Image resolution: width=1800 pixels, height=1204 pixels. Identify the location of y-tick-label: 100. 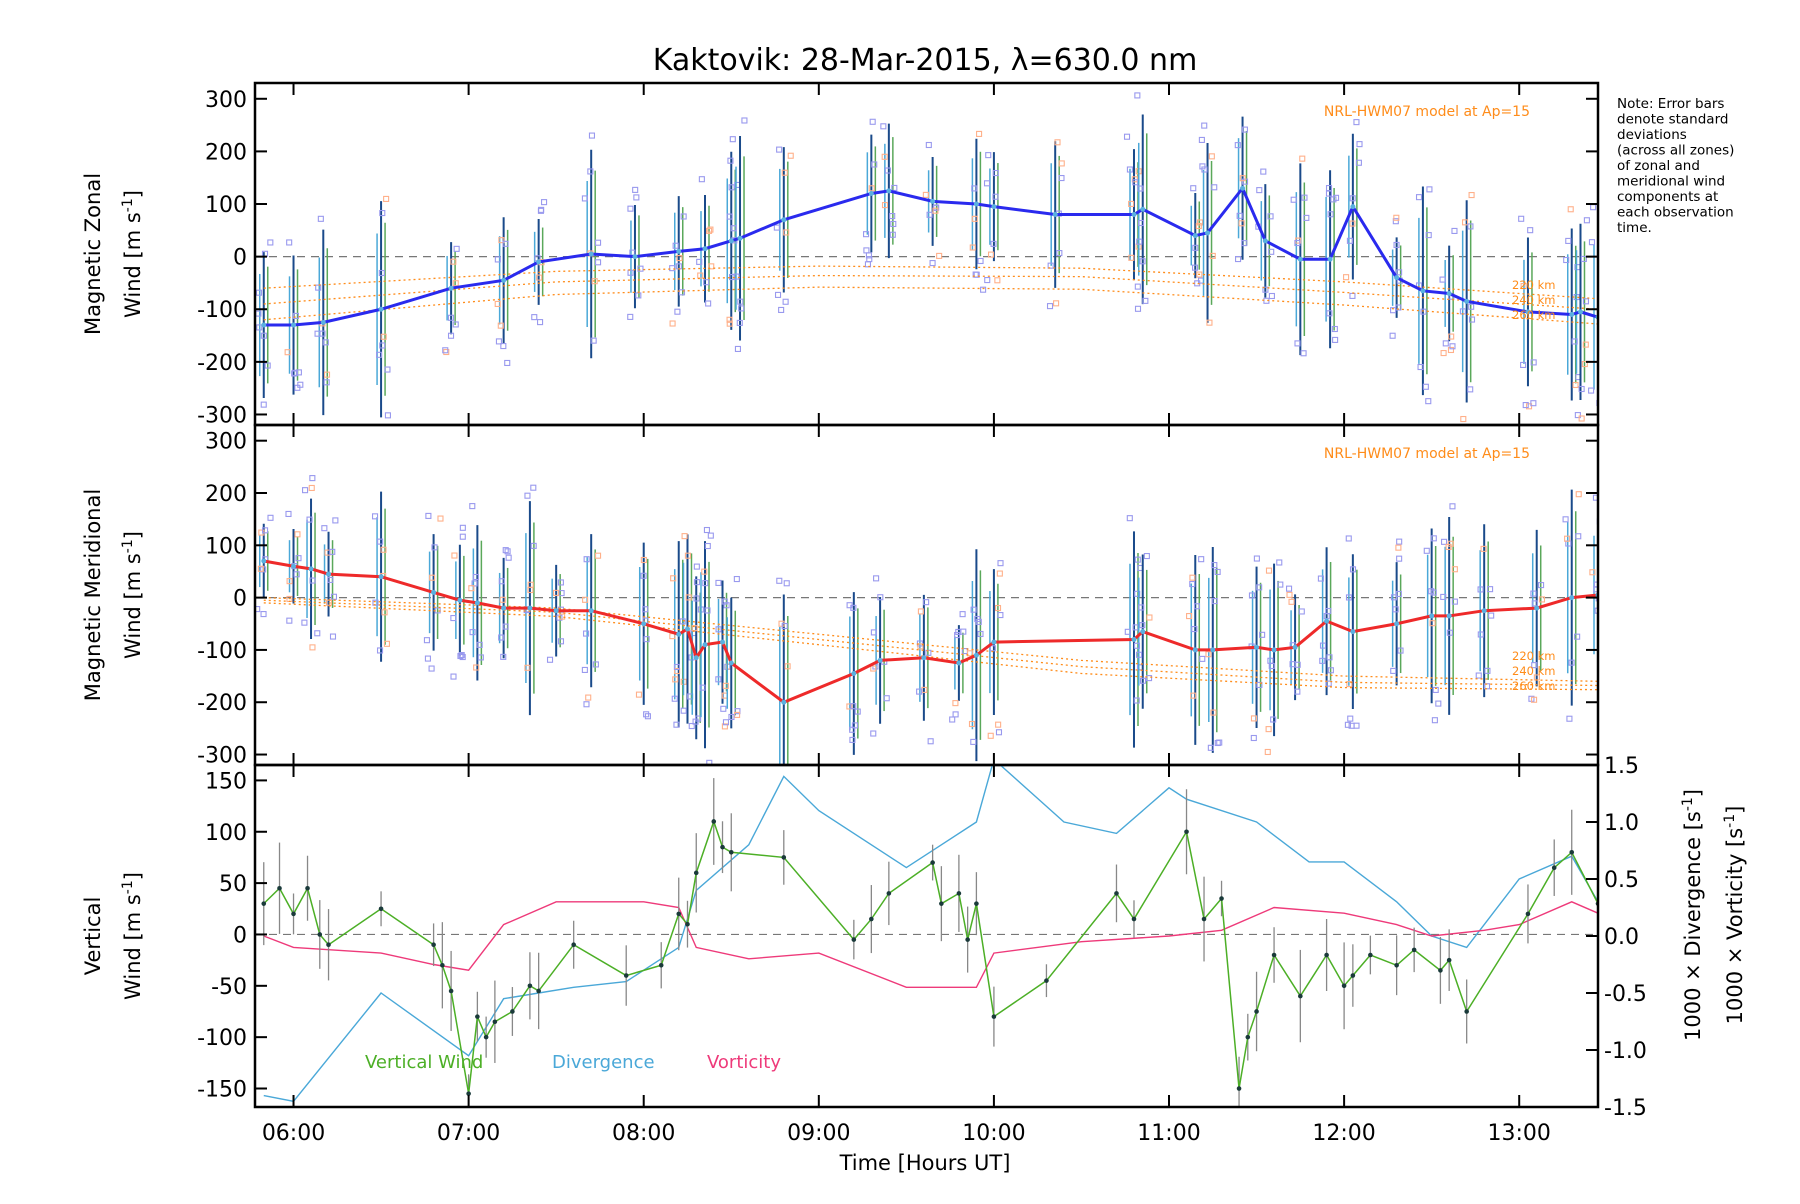
(226, 833).